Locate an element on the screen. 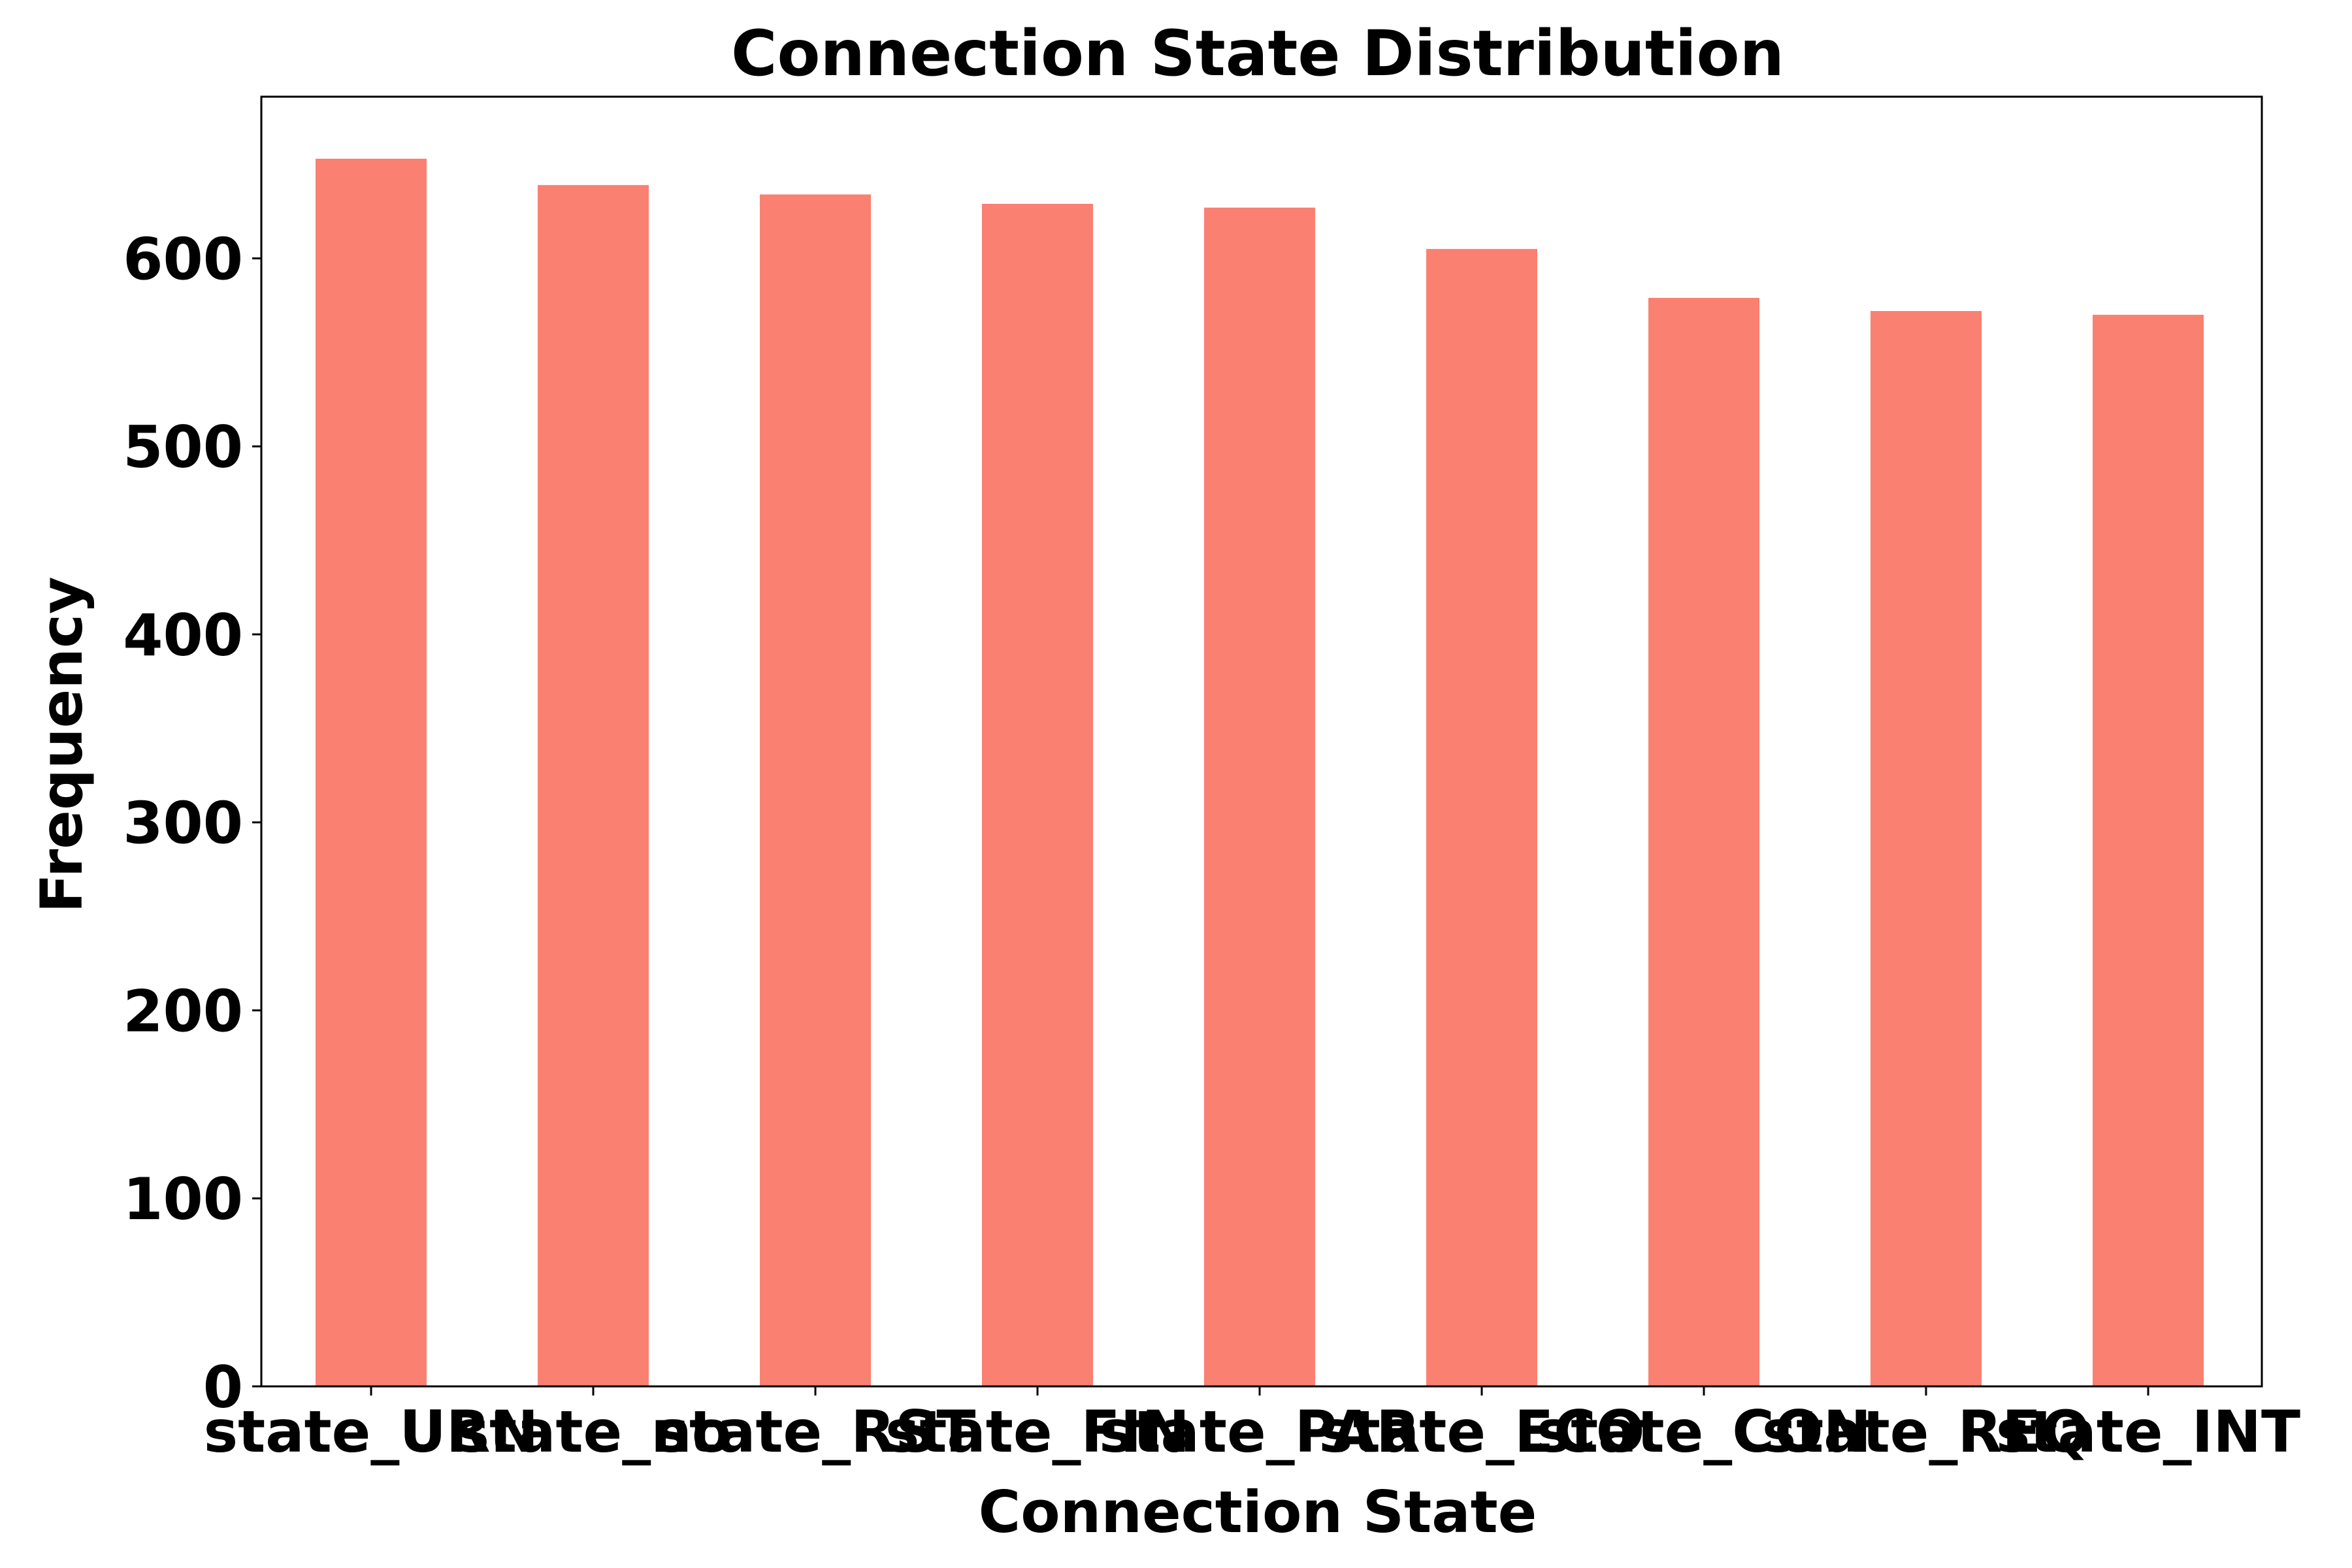  y-tick-label: 400 is located at coordinates (183, 635).